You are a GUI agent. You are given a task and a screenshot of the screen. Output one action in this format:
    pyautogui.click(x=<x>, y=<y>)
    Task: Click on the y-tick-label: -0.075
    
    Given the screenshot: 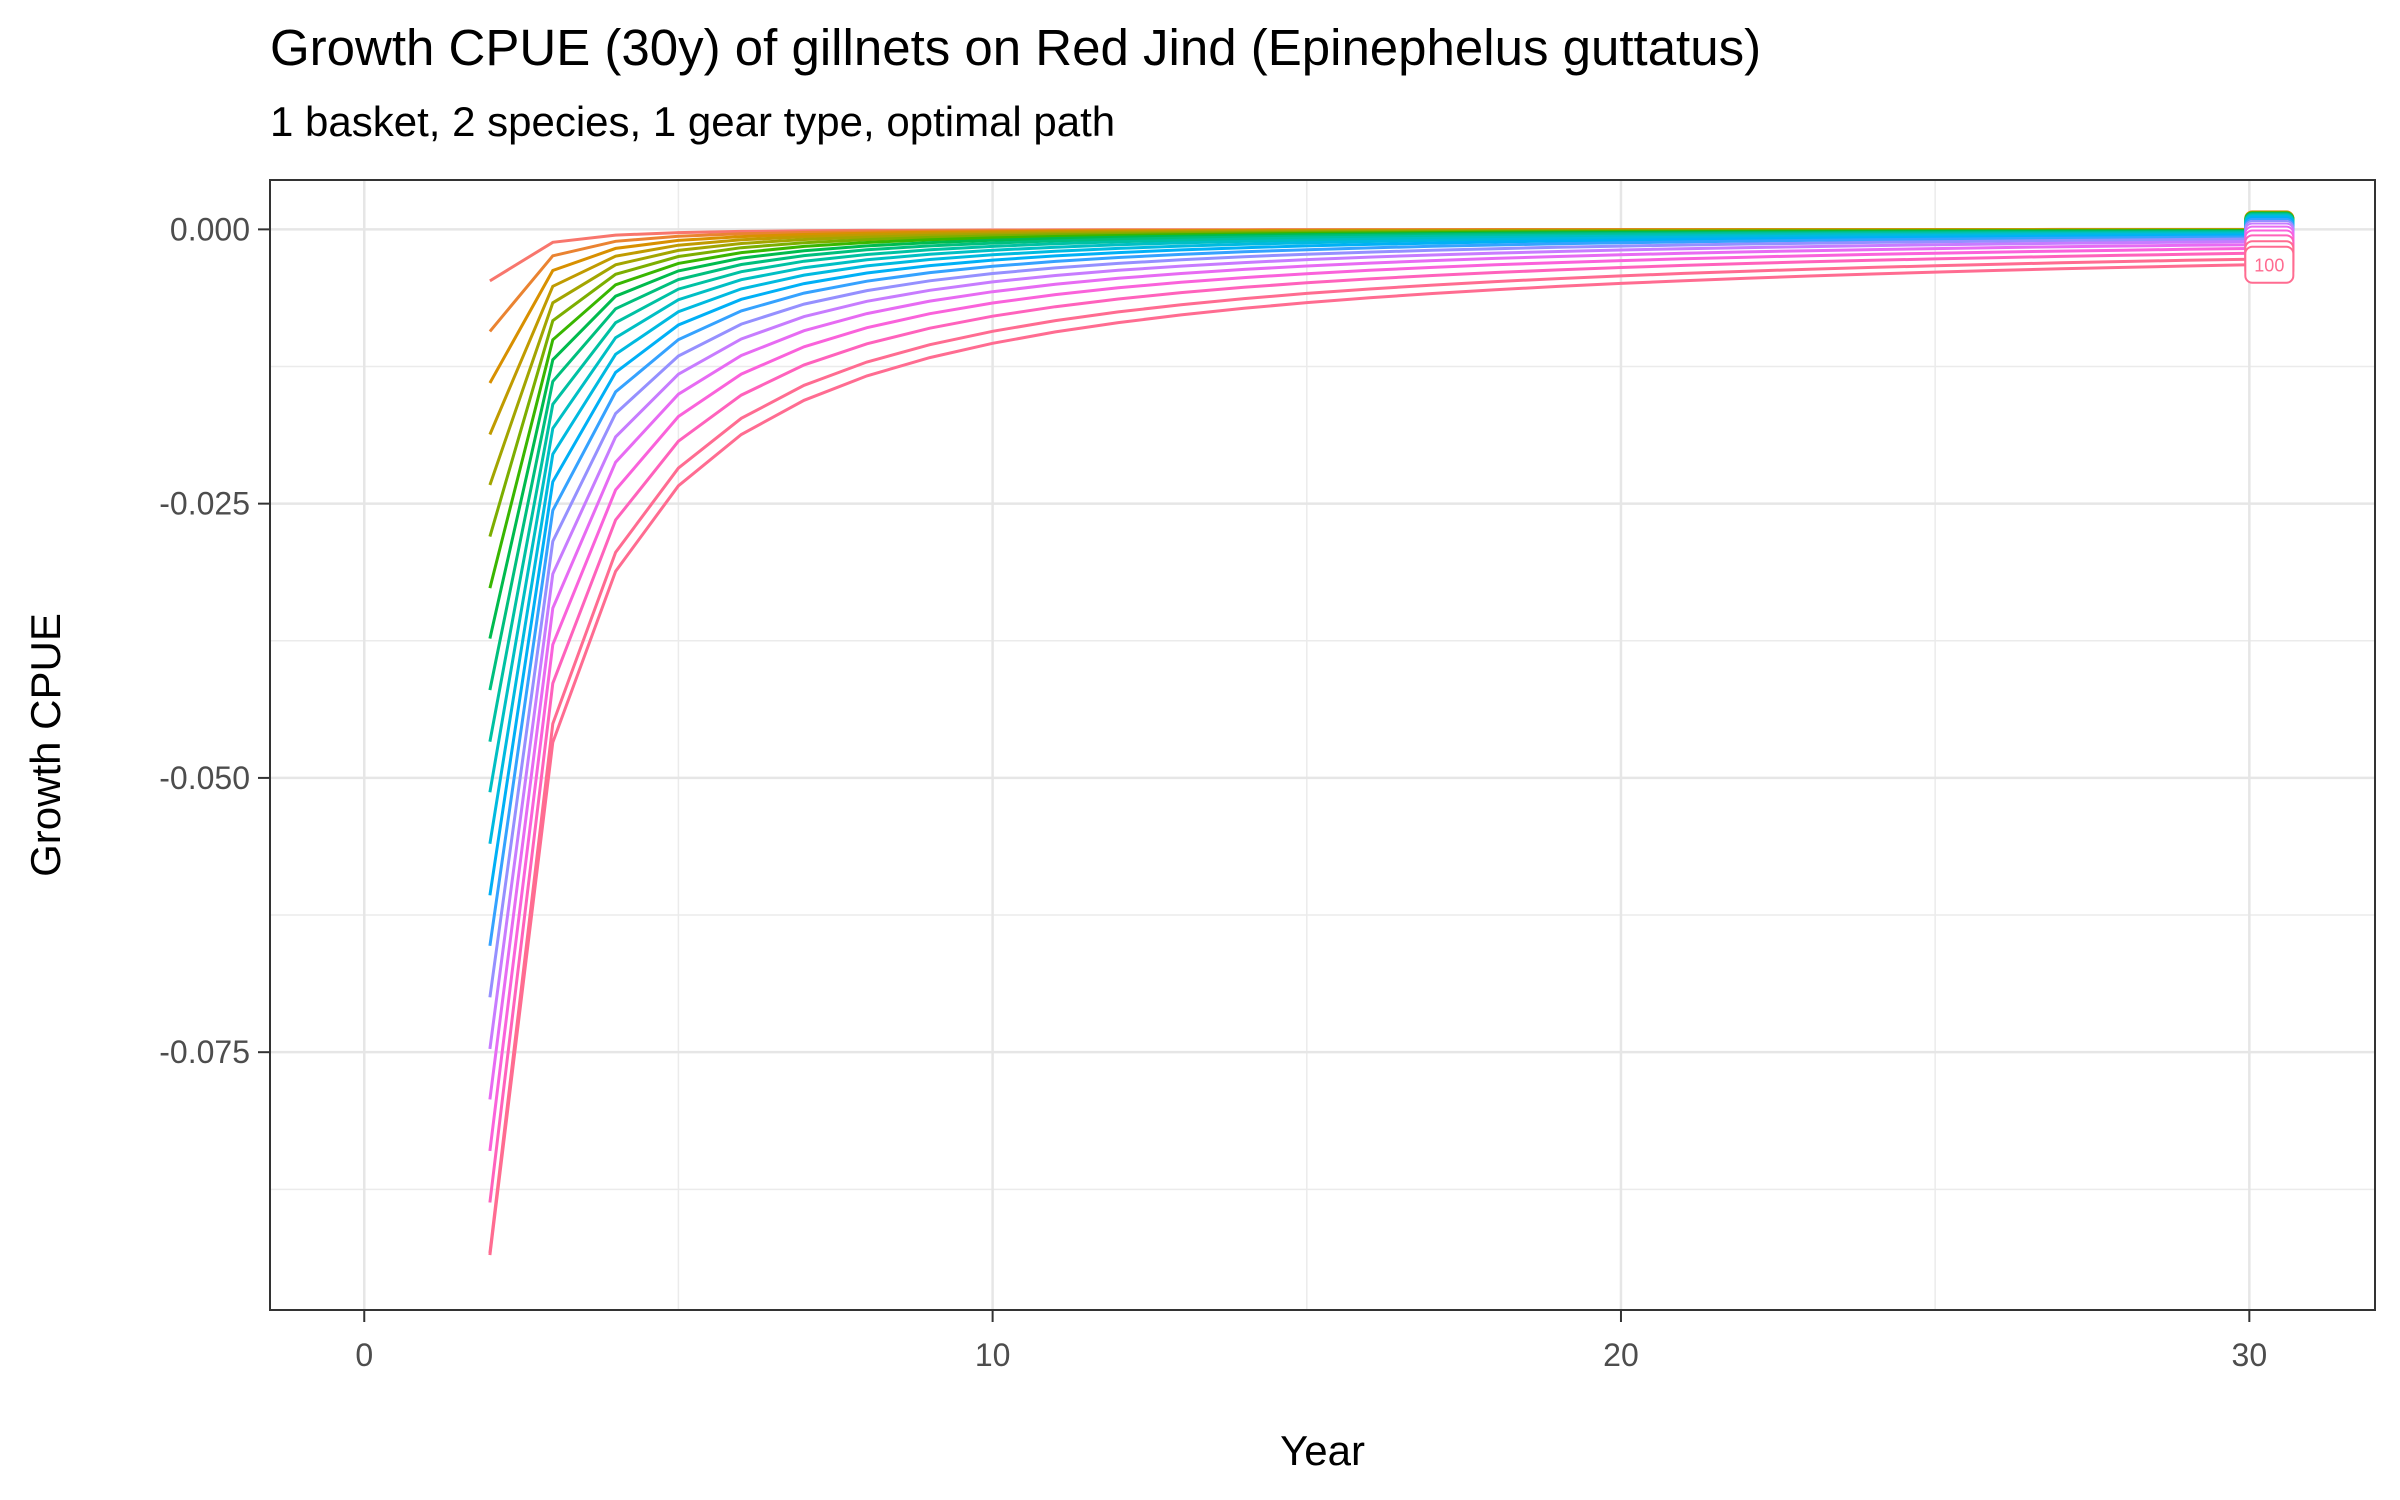 What is the action you would take?
    pyautogui.click(x=204, y=1052)
    